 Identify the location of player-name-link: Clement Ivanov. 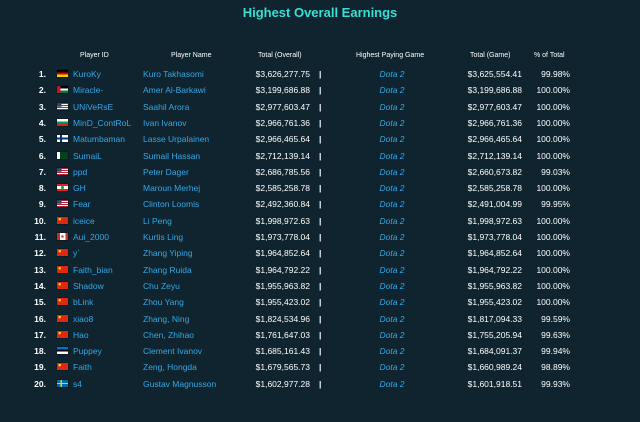
(173, 351).